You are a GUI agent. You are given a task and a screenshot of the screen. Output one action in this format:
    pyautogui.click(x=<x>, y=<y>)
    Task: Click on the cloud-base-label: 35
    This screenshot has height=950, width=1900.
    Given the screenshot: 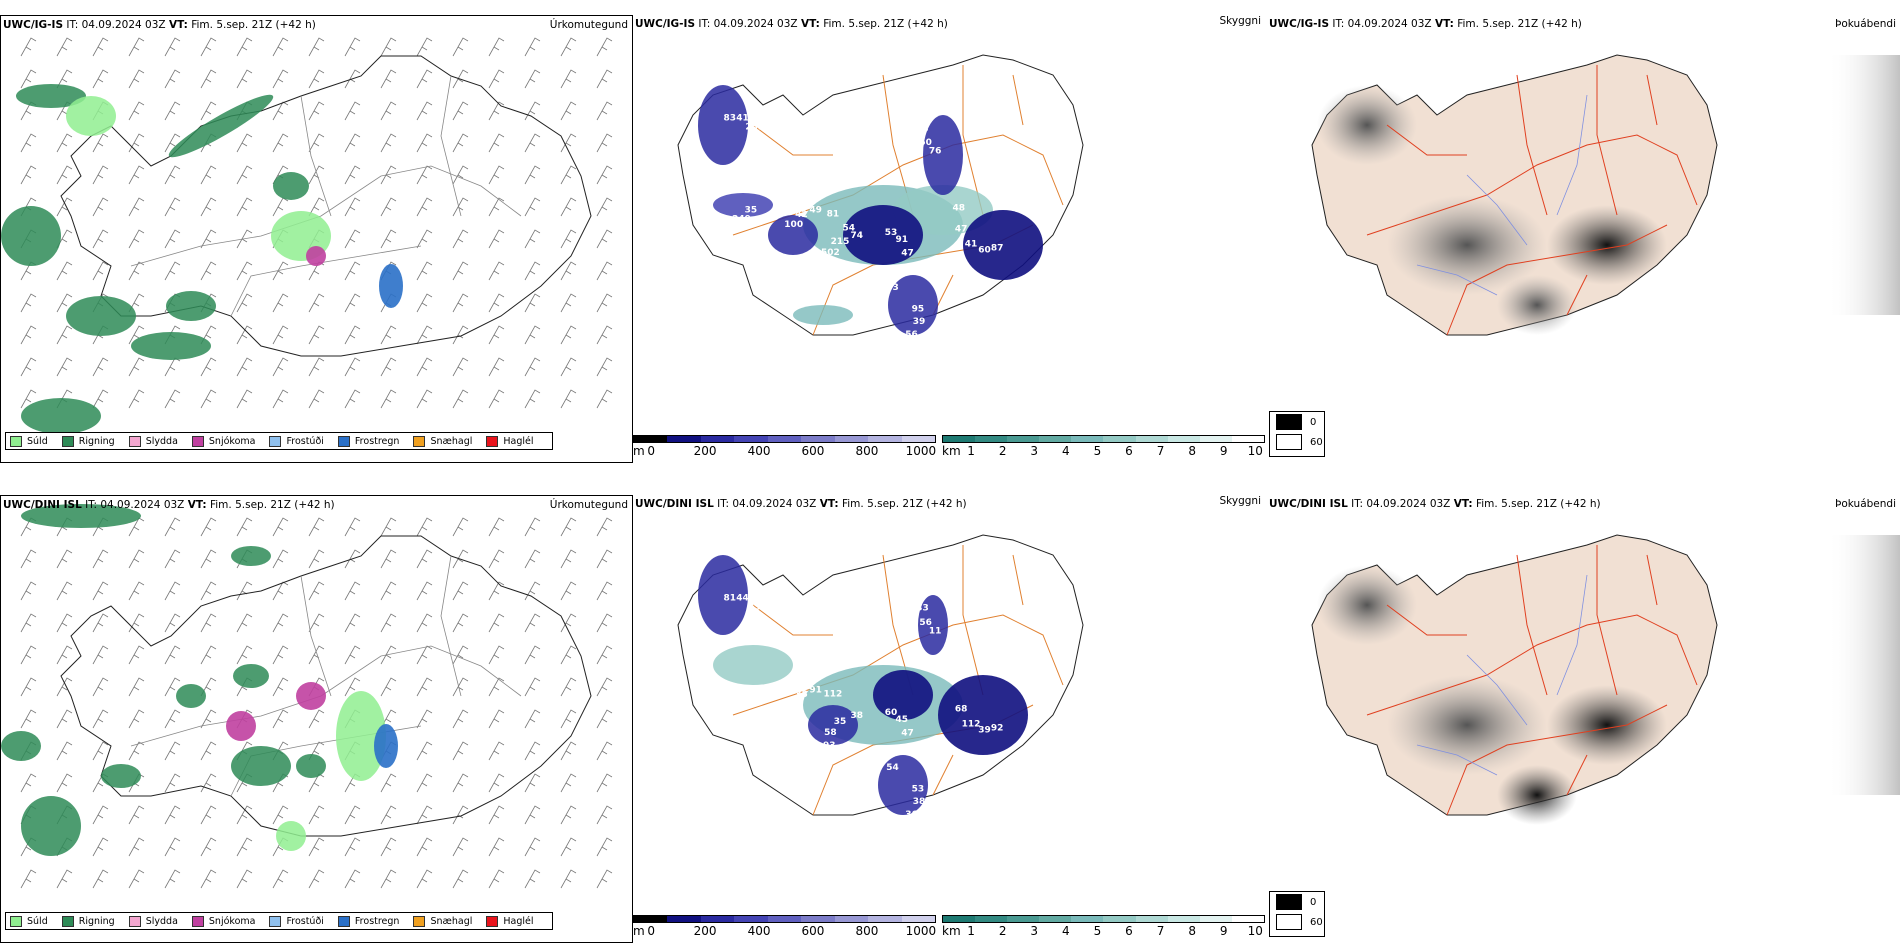 What is the action you would take?
    pyautogui.click(x=840, y=722)
    